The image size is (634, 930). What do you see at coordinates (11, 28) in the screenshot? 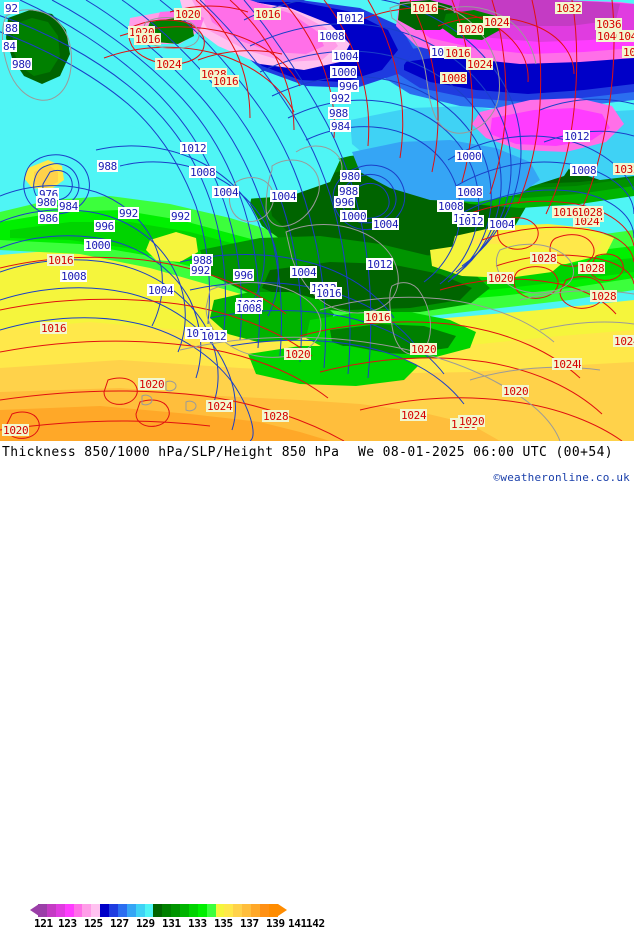
I see `slp-contour-label: 88` at bounding box center [11, 28].